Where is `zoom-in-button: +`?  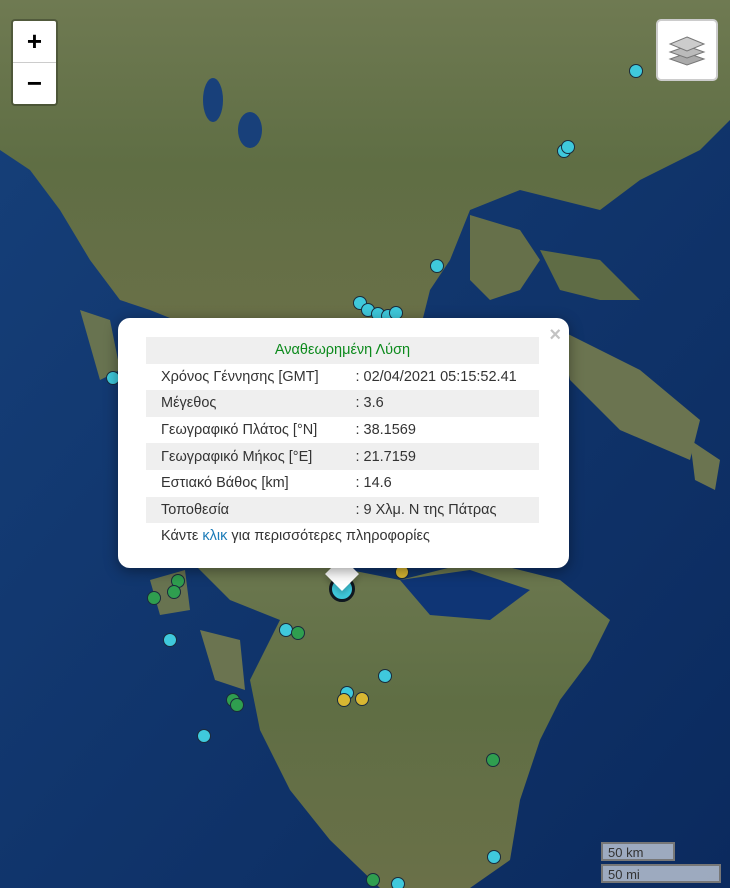 zoom-in-button: + is located at coordinates (34, 41).